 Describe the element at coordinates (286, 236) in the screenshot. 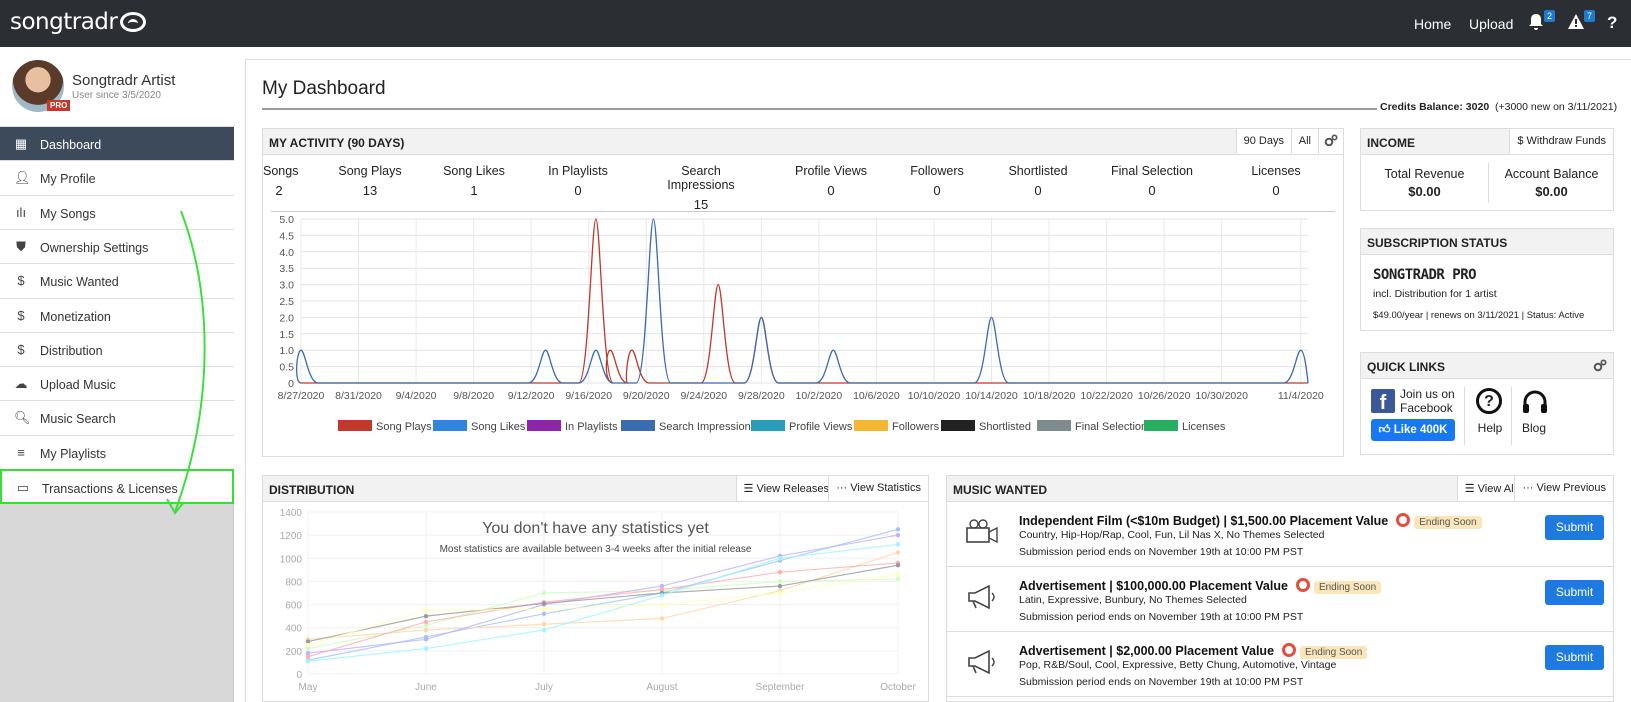

I see `y-tick-label: 4.5` at that location.